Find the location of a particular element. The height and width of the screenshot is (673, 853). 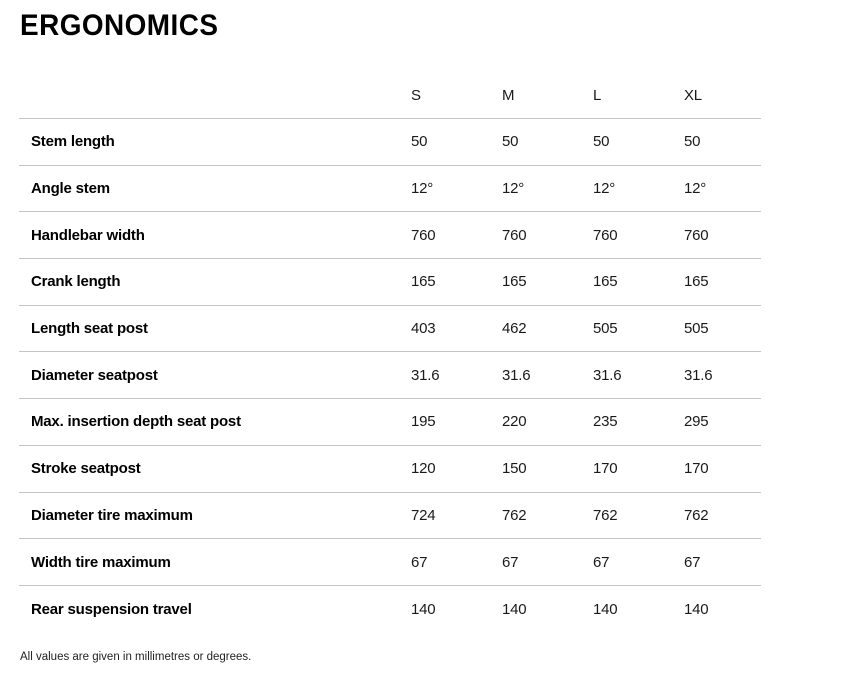

table-row: Diameter seatpost 31.6 31.6 31.6 31.6 is located at coordinates (390, 376).